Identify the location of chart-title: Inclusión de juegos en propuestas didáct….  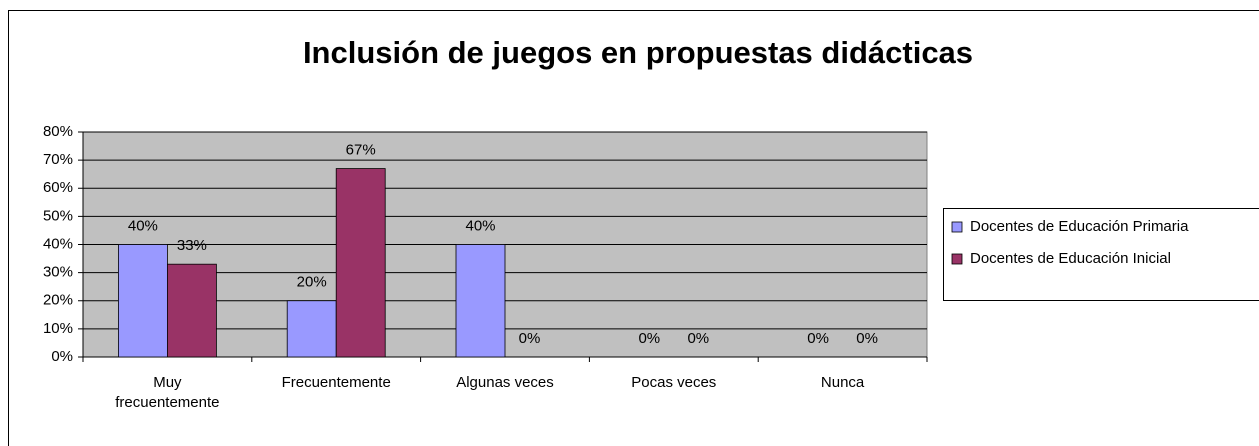
(638, 52).